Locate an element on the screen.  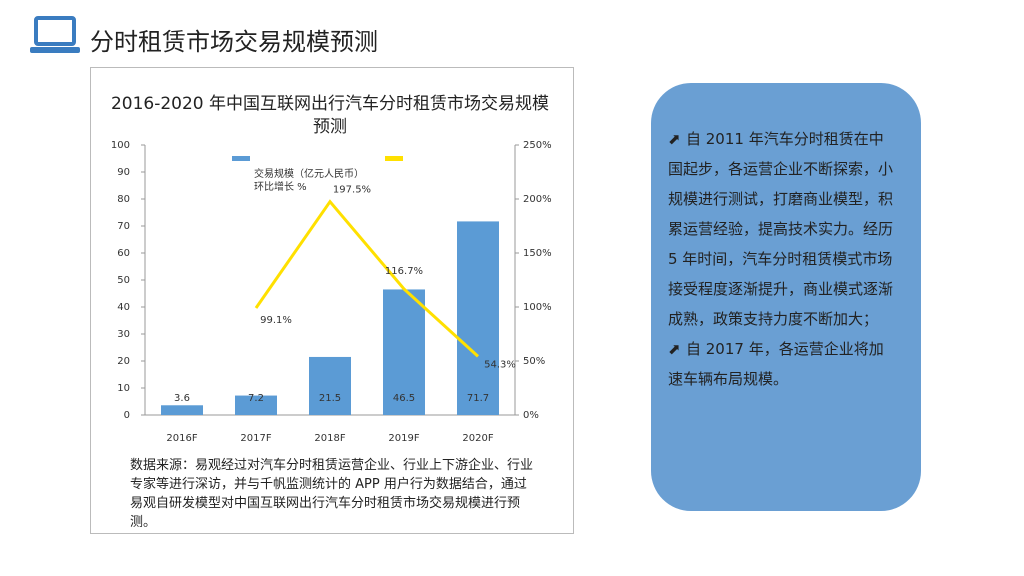
bar-value-label: 21.5 is located at coordinates (330, 398).